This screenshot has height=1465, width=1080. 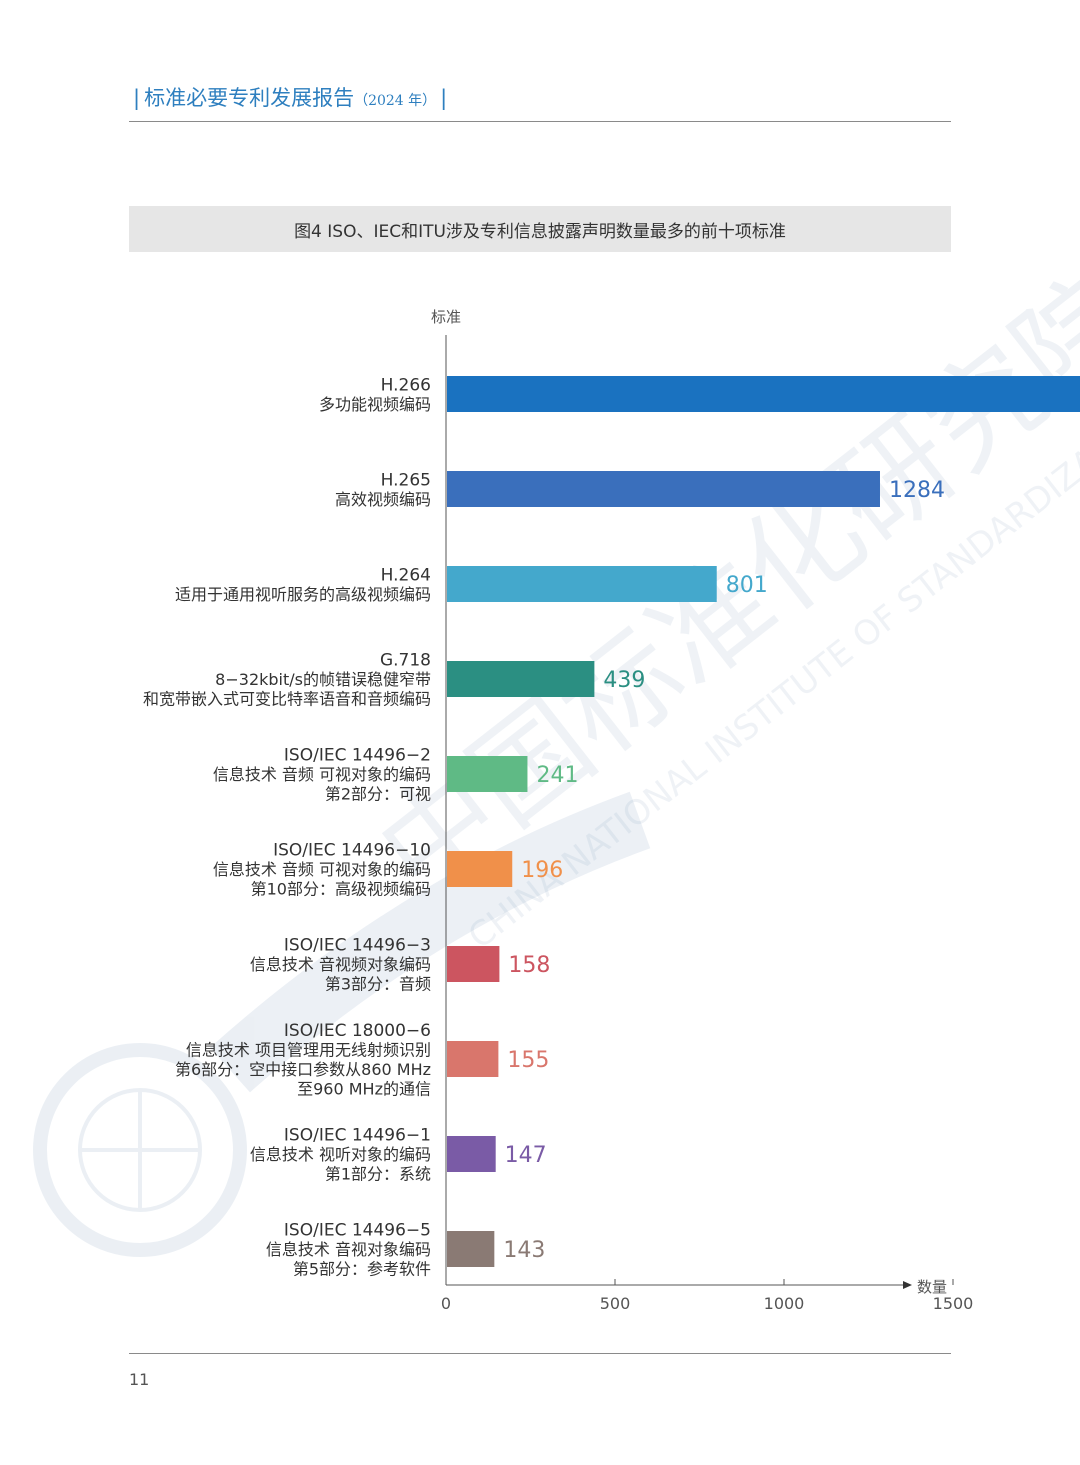 I want to click on bar-value-label: 158, so click(x=529, y=965).